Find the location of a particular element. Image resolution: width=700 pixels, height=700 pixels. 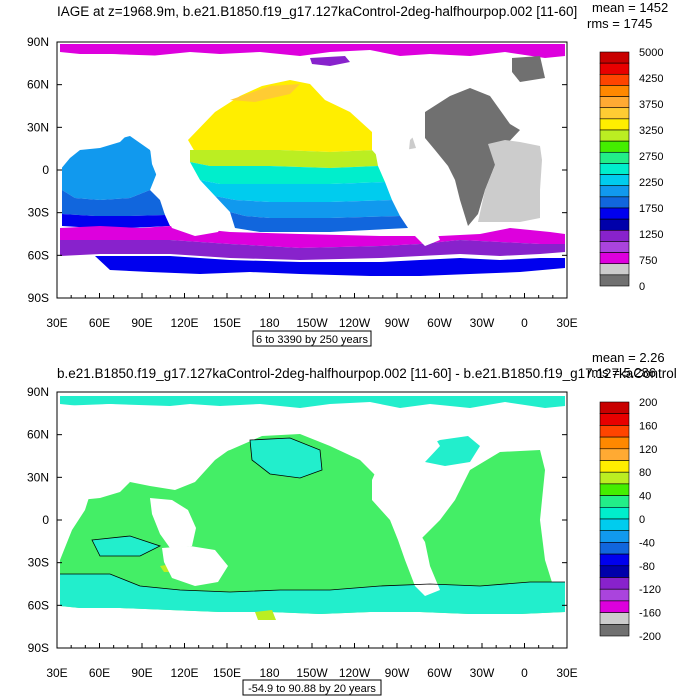

colorbar-label: 3750 is located at coordinates (651, 105).